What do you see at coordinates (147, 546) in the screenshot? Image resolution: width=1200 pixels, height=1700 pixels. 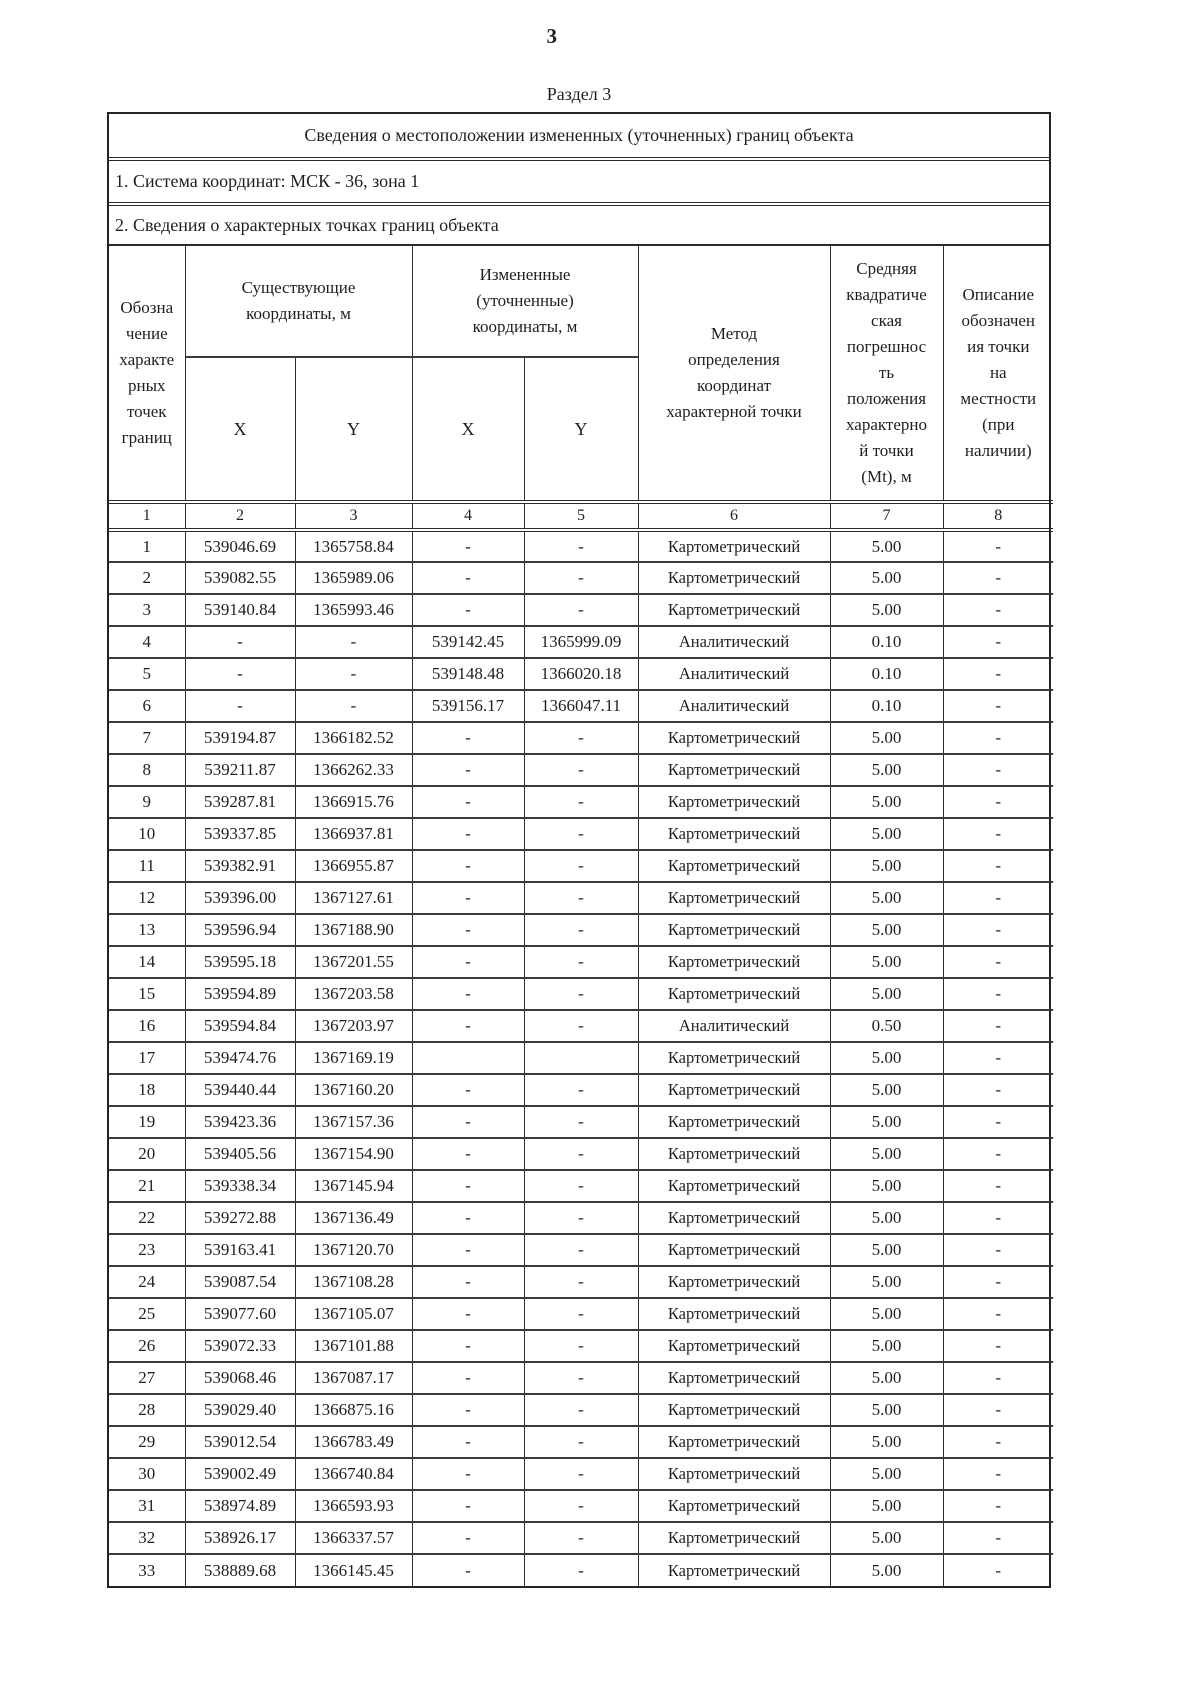 I see `cell-col1: 1` at bounding box center [147, 546].